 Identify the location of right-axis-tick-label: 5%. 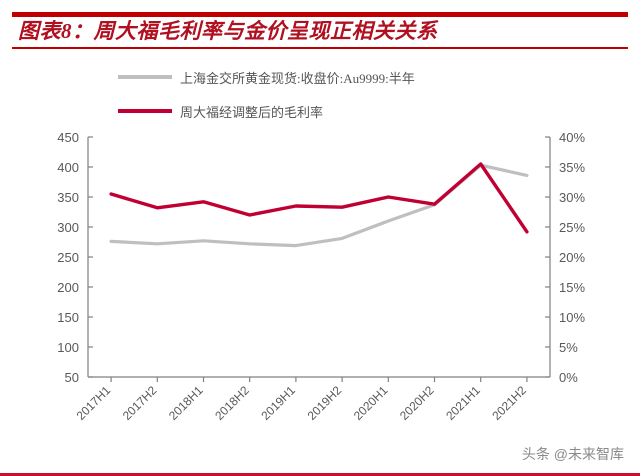
(568, 347).